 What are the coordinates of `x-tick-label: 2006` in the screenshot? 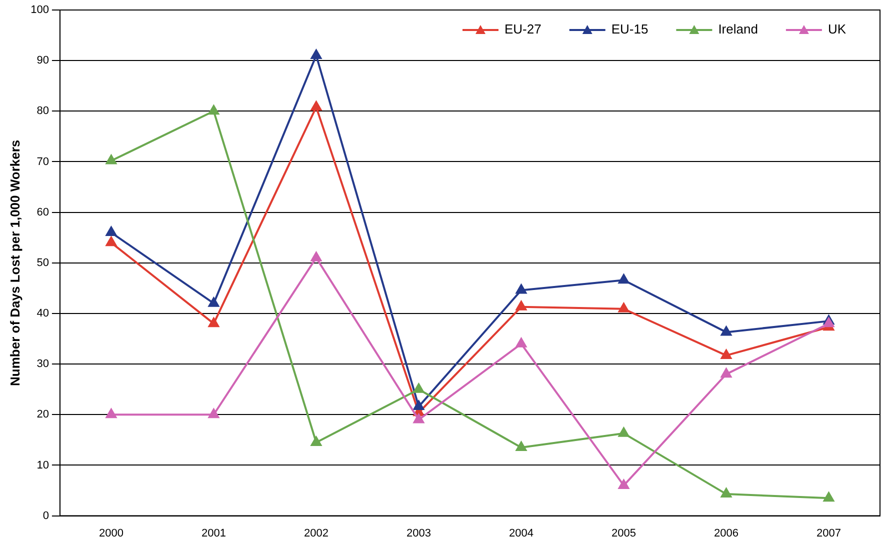 It's located at (726, 533).